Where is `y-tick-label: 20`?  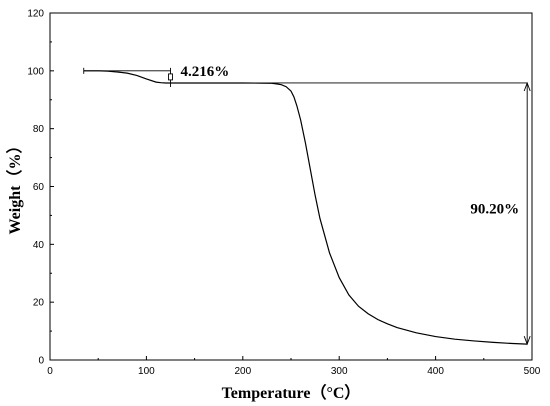
y-tick-label: 20 is located at coordinates (39, 303).